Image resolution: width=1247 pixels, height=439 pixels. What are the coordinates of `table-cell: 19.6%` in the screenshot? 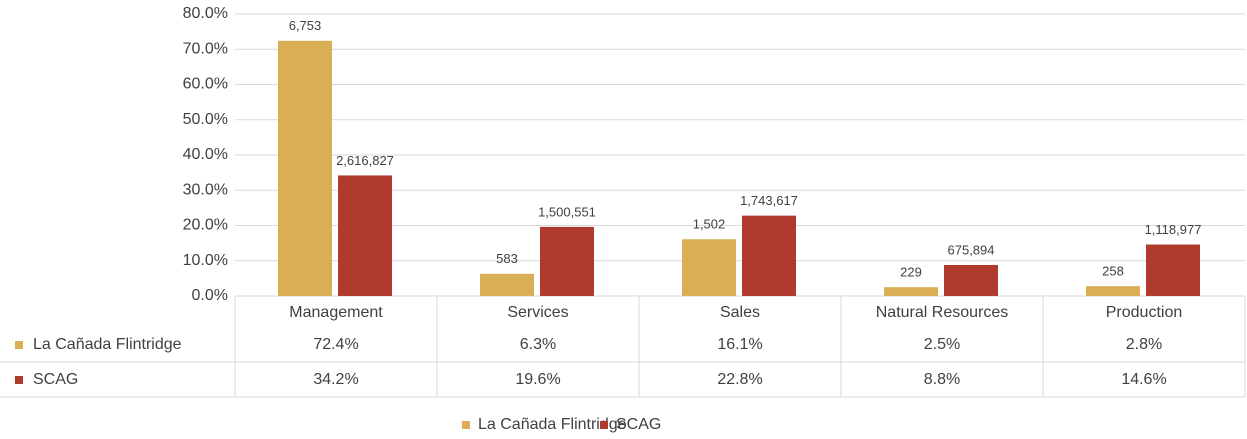 It's located at (537, 379).